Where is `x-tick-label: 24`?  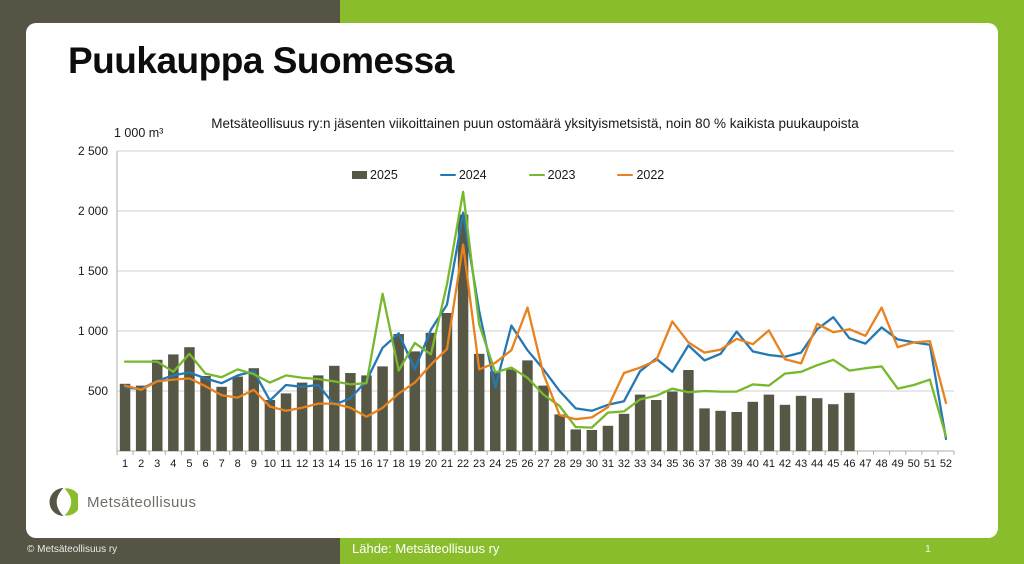
x-tick-label: 24 is located at coordinates (495, 464).